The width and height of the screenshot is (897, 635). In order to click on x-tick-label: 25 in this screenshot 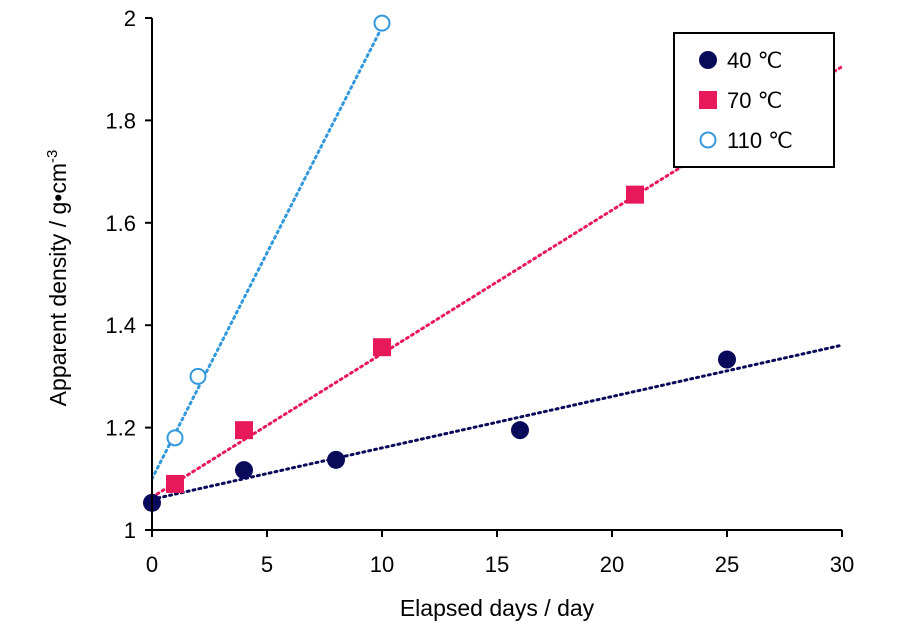, I will do `click(727, 564)`.